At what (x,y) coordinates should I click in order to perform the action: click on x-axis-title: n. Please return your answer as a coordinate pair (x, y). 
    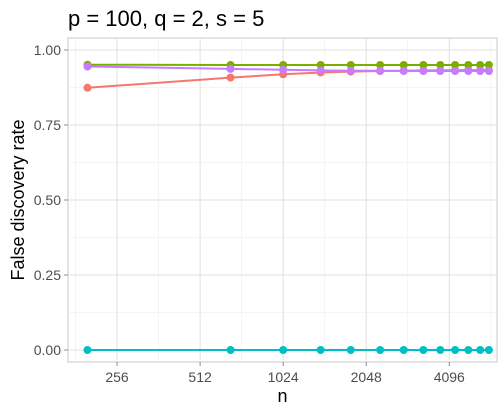
    Looking at the image, I should click on (282, 396).